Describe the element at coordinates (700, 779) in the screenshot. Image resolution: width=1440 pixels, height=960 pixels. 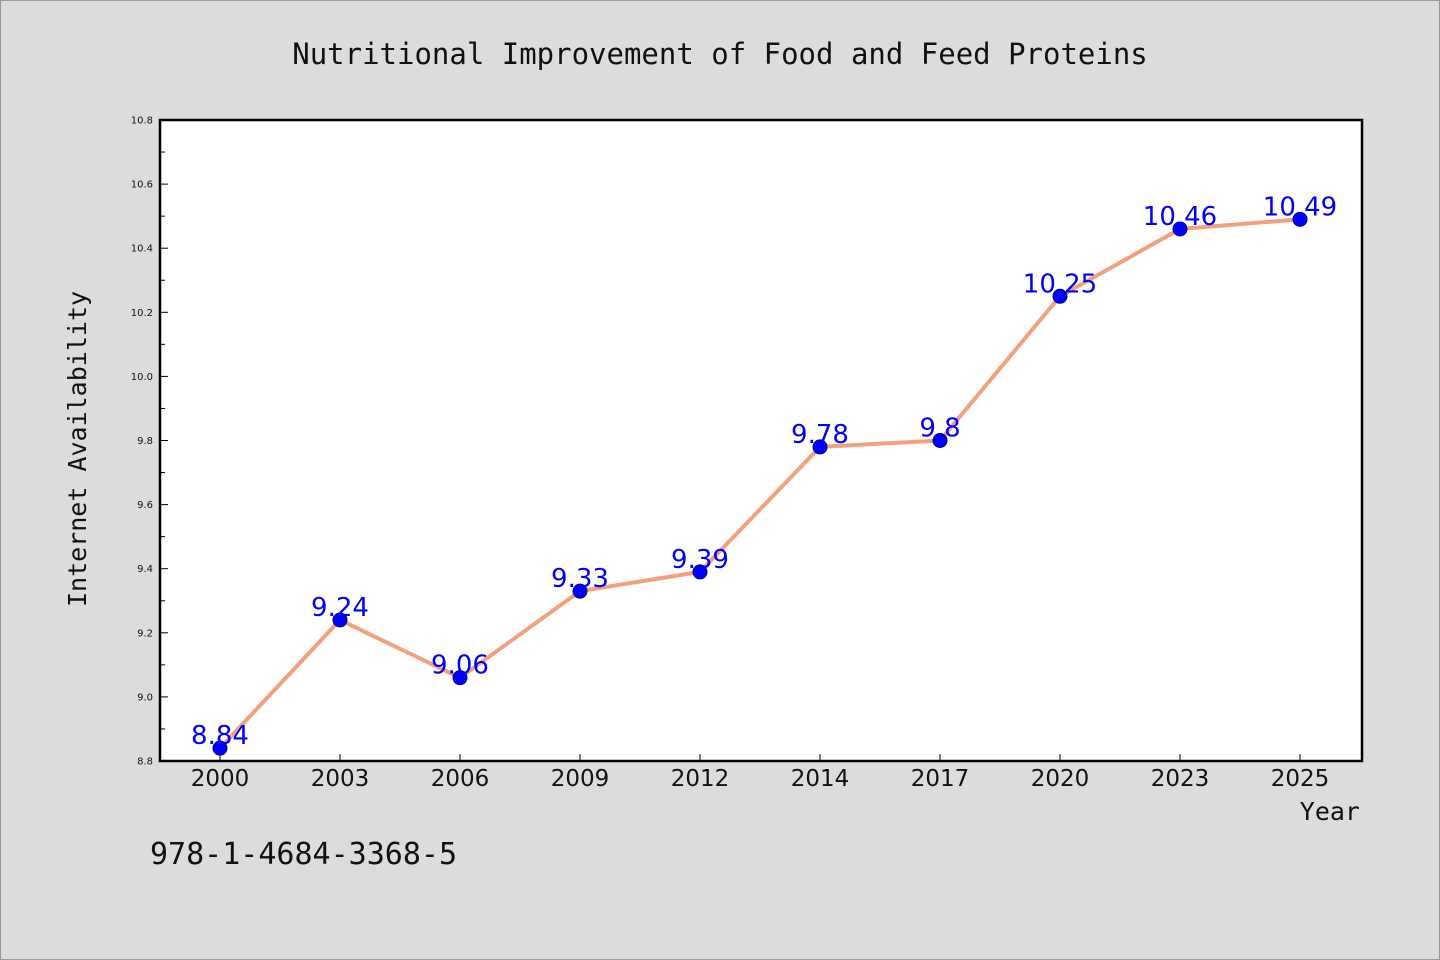
I see `x-tick-label: 2012` at that location.